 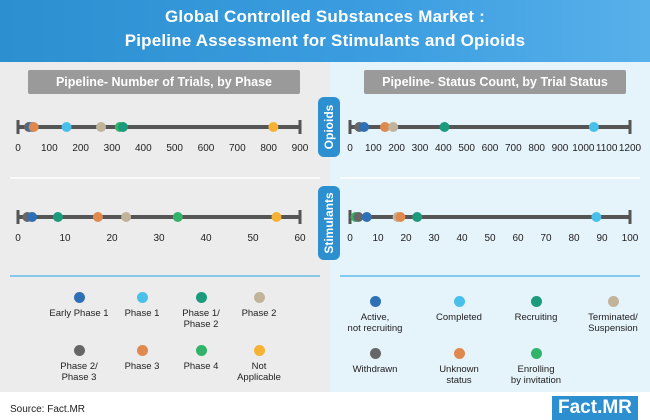 What do you see at coordinates (375, 323) in the screenshot?
I see `status-legend-label: Active, not recruiting` at bounding box center [375, 323].